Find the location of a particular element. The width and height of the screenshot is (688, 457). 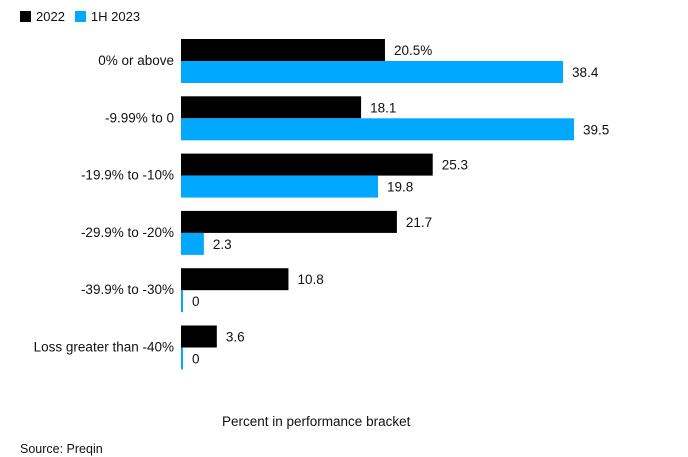

data-label: 2.3 is located at coordinates (222, 244).